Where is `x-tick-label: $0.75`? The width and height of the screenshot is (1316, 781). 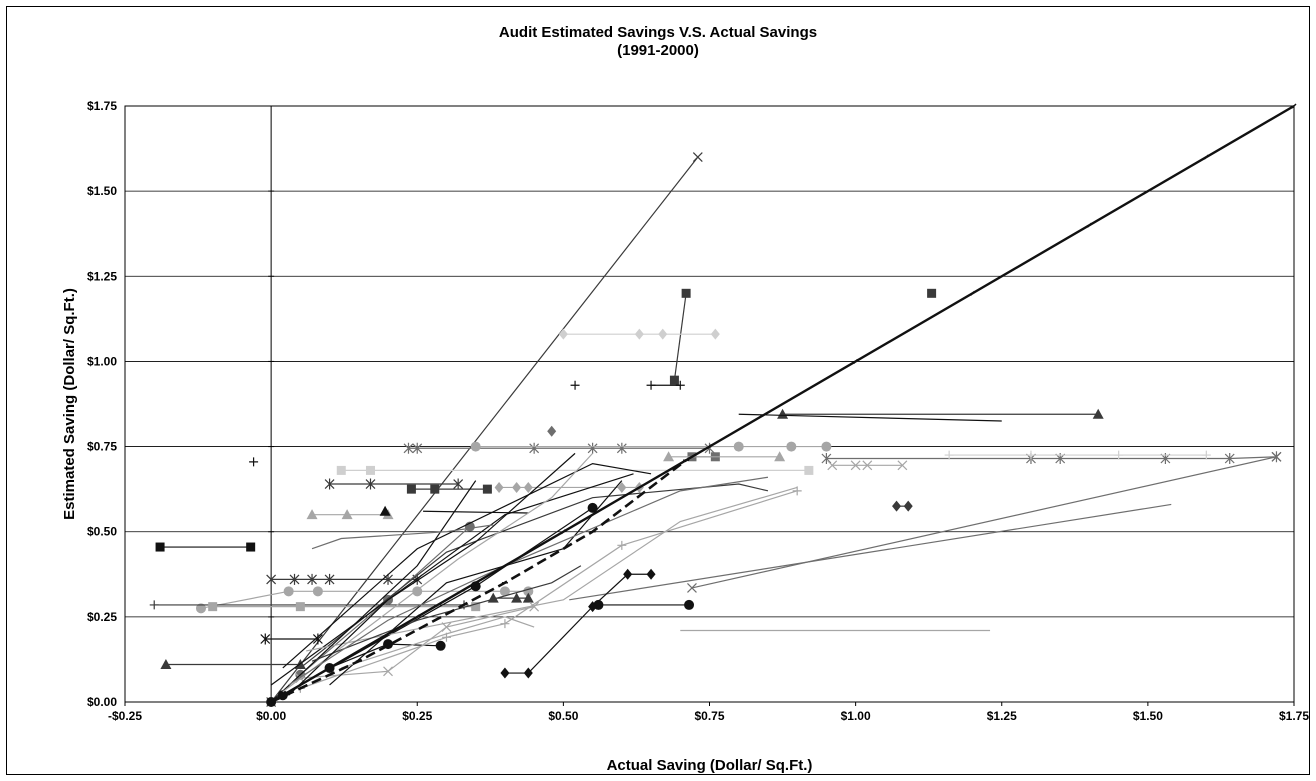
x-tick-label: $0.75 is located at coordinates (709, 716).